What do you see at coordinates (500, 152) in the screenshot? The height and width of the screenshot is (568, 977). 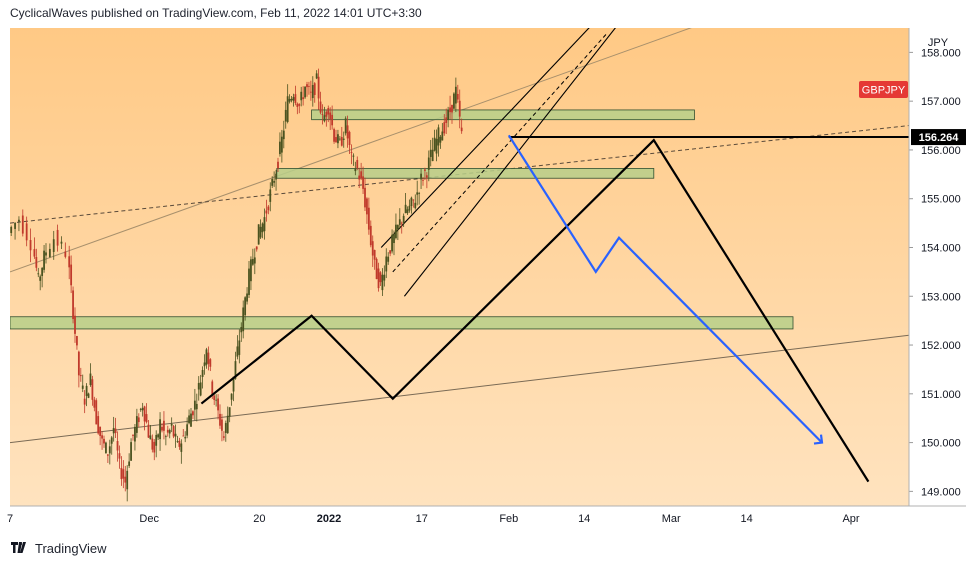 I see `channel-mid-line` at bounding box center [500, 152].